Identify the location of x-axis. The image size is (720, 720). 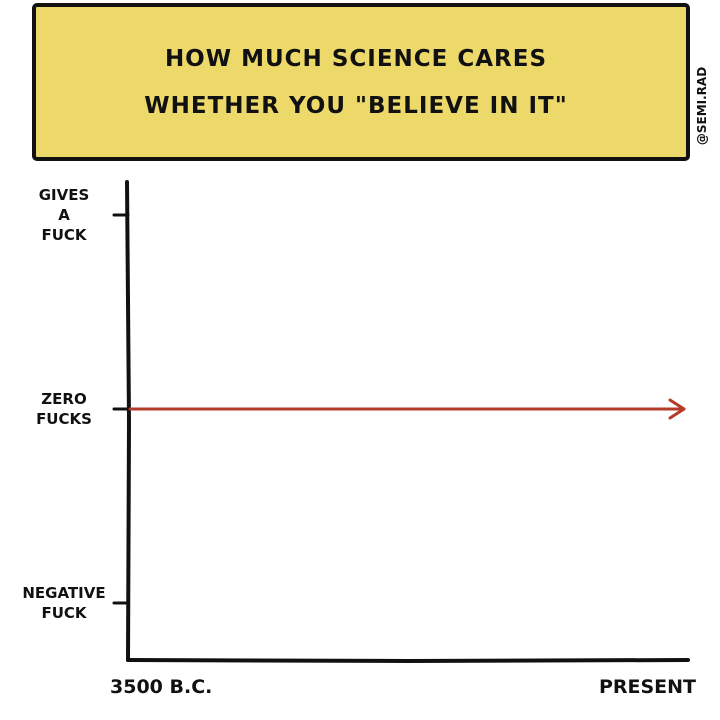
(408, 661).